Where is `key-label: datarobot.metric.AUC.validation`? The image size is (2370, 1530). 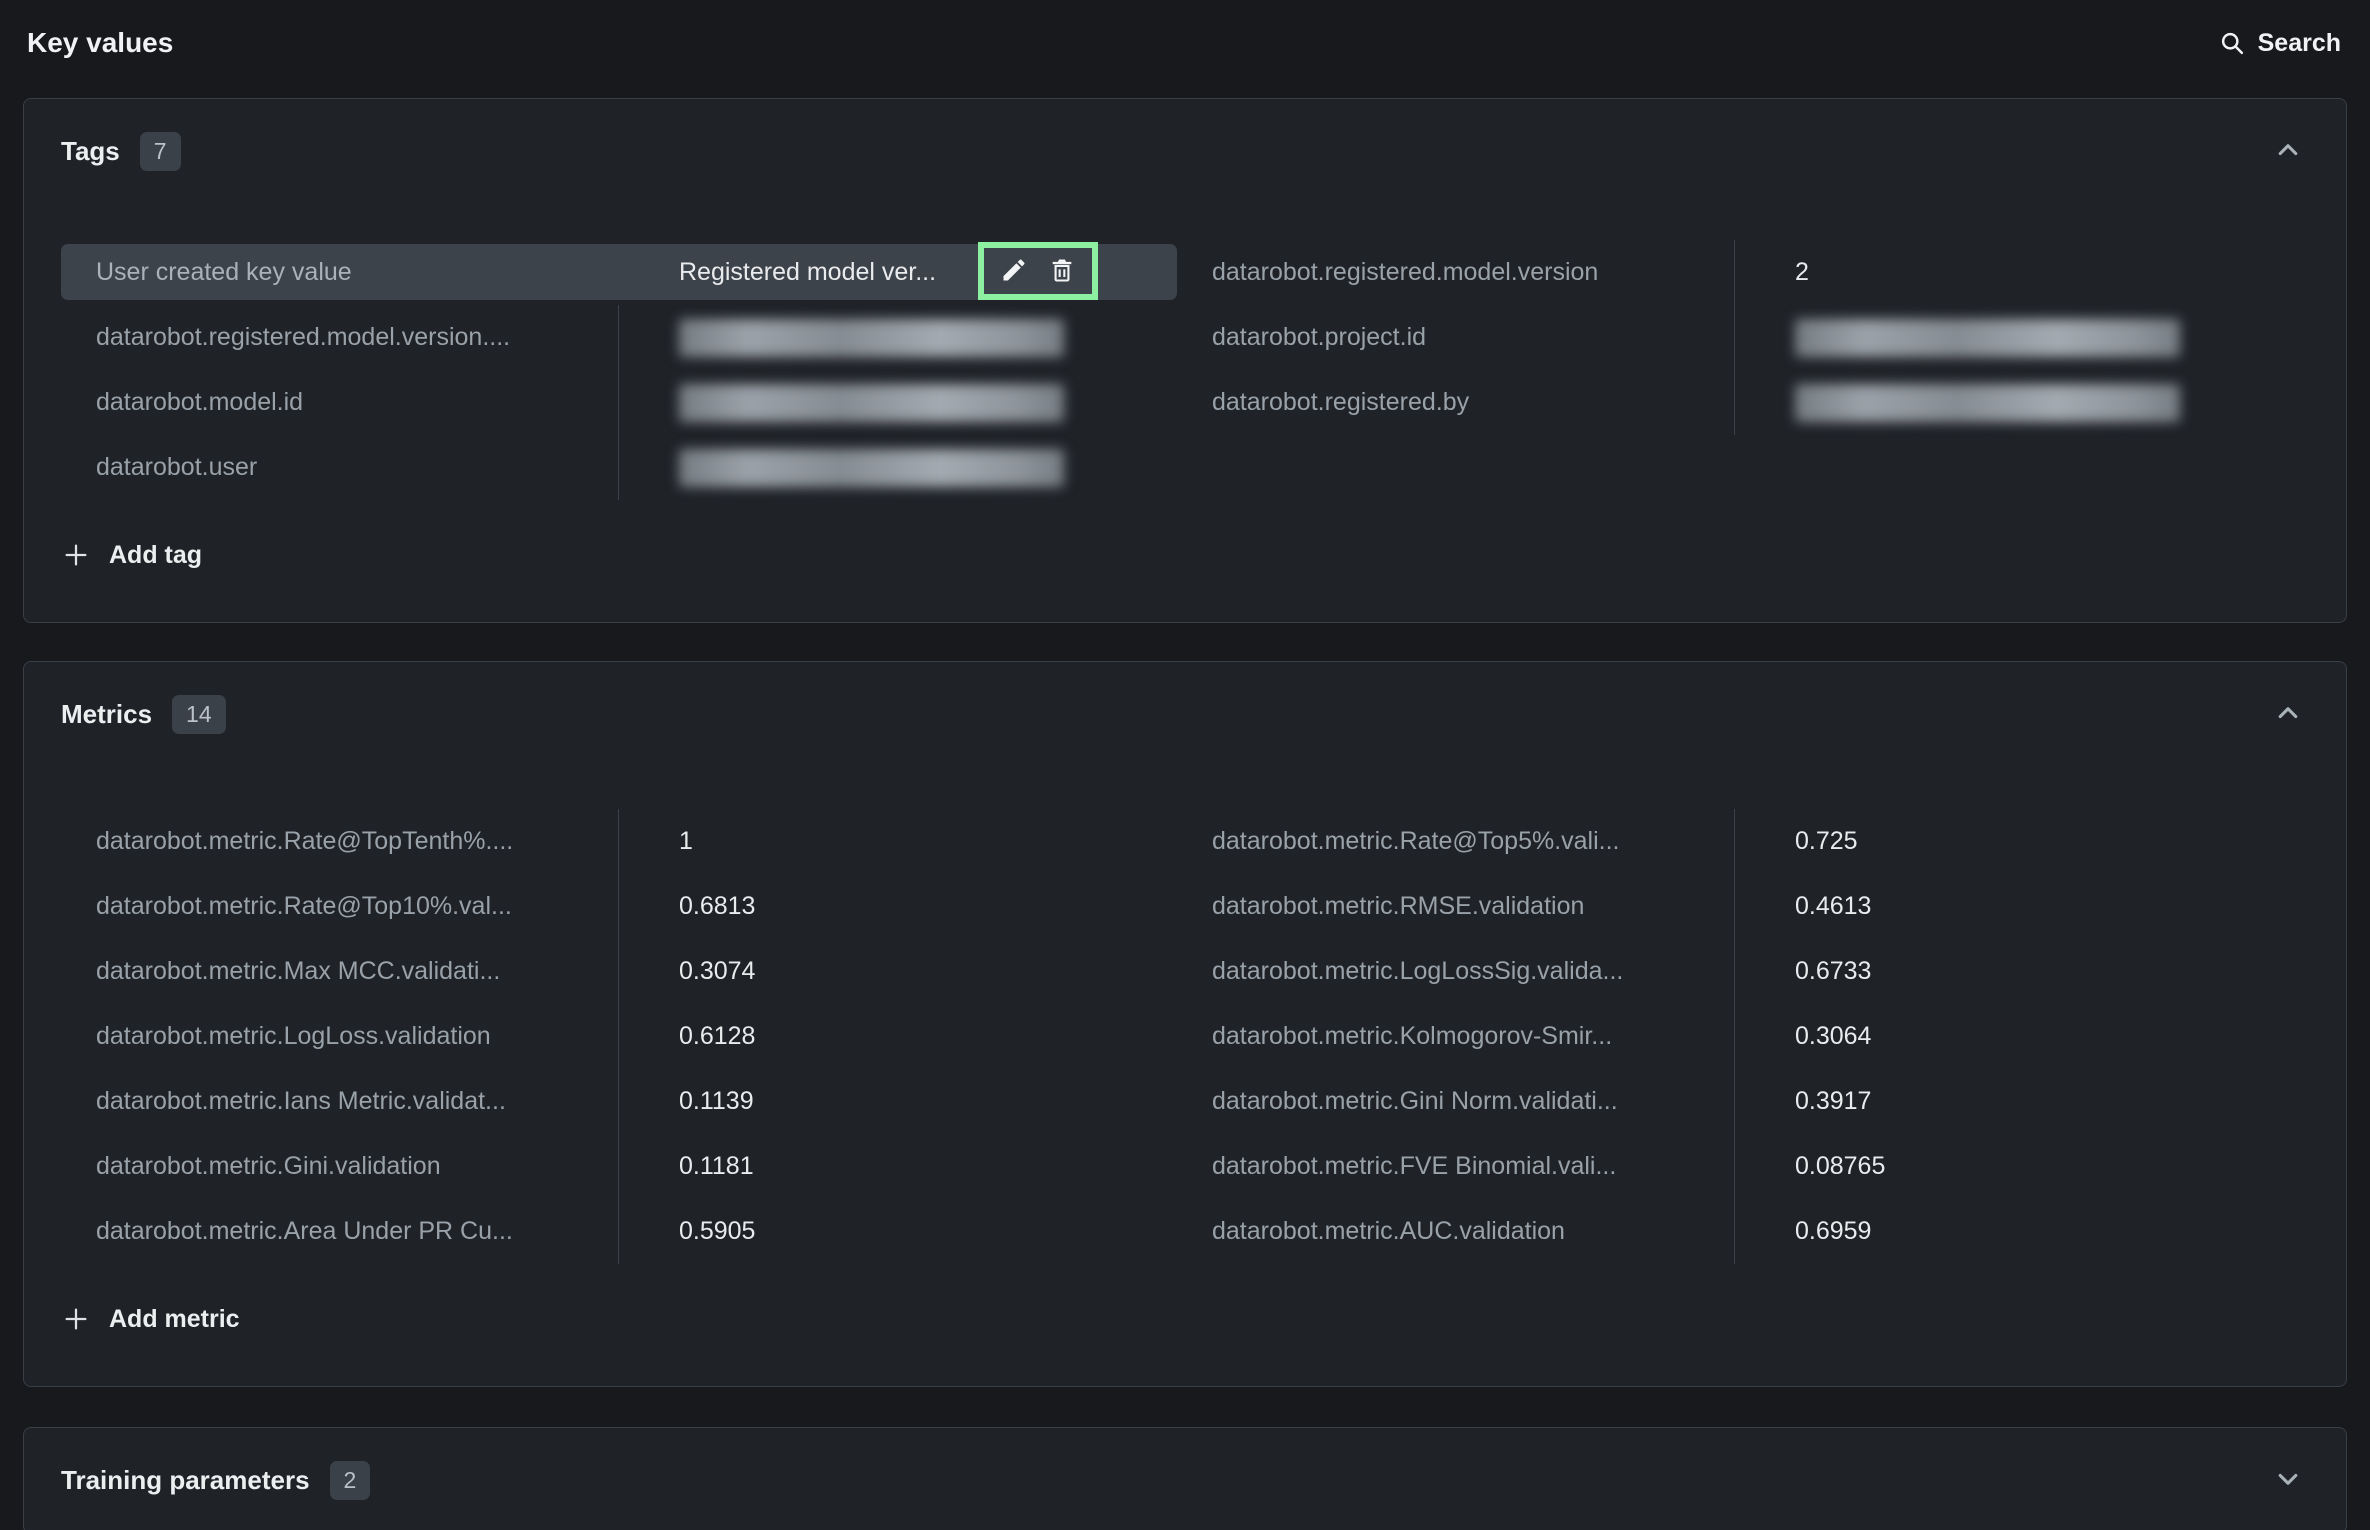 key-label: datarobot.metric.AUC.validation is located at coordinates (1388, 1231).